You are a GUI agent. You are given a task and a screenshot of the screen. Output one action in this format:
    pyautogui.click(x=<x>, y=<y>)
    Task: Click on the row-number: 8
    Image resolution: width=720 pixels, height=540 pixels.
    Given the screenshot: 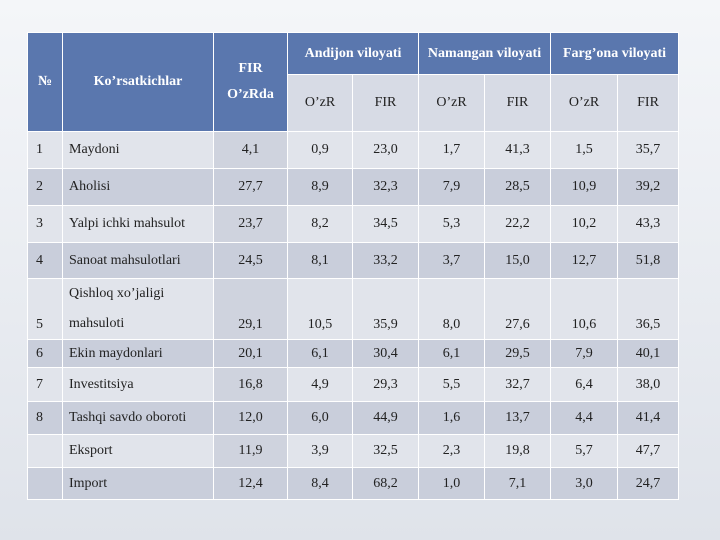 What is the action you would take?
    pyautogui.click(x=45, y=418)
    